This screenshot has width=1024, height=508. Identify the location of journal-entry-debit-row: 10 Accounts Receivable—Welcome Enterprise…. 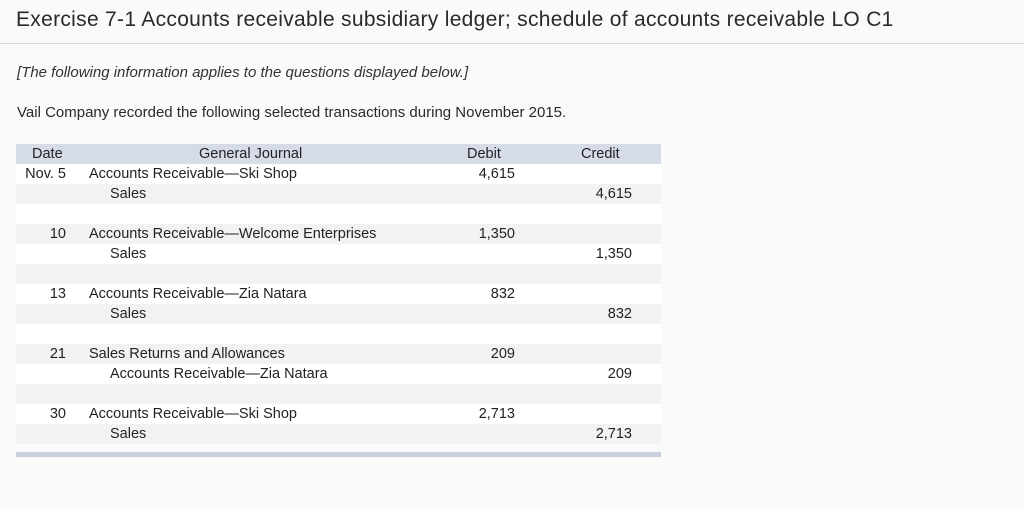
(338, 234).